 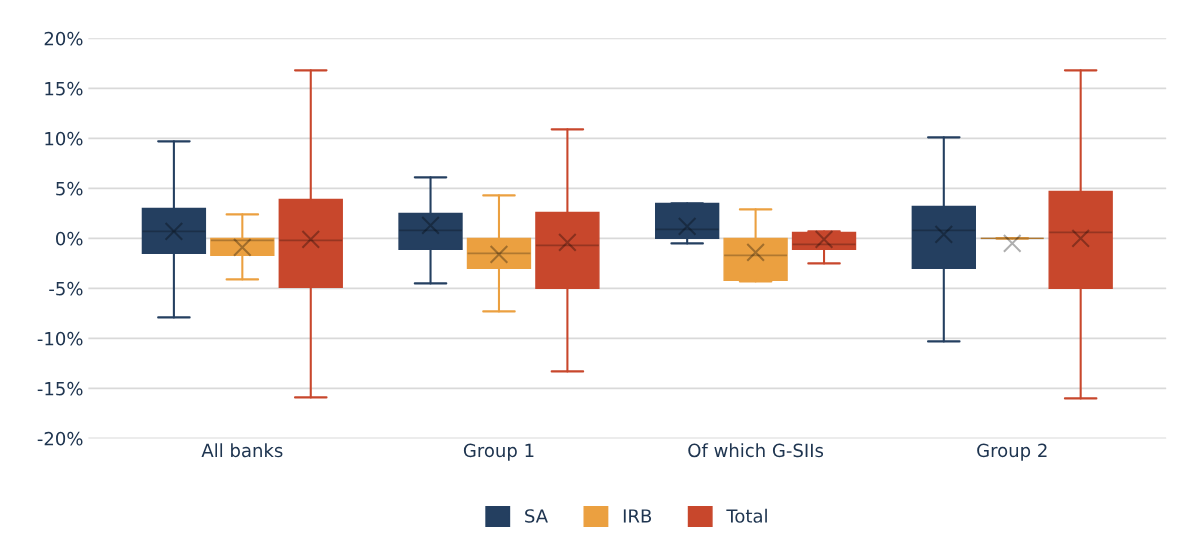 What do you see at coordinates (69, 188) in the screenshot?
I see `y-tick-label: 5%` at bounding box center [69, 188].